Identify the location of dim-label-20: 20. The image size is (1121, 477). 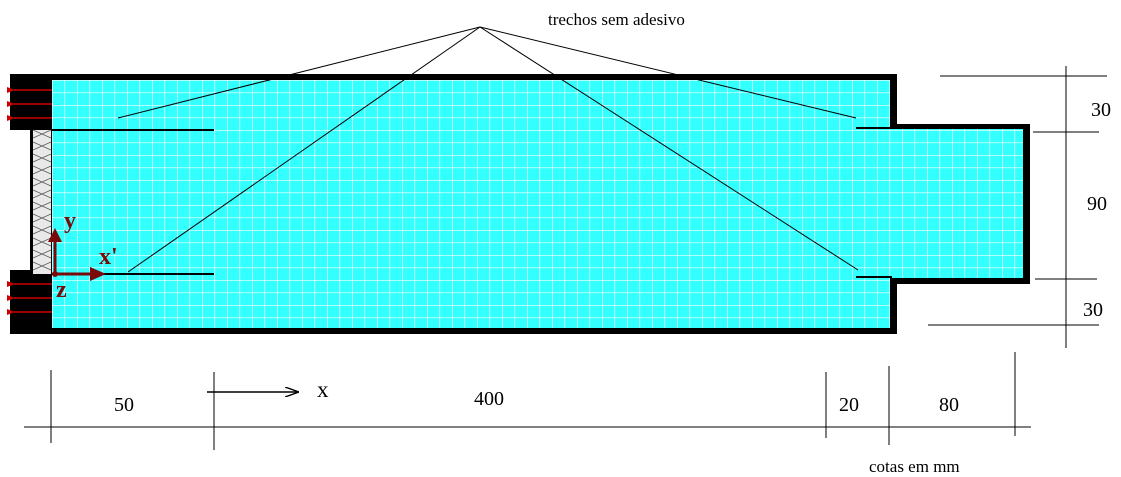
(849, 405).